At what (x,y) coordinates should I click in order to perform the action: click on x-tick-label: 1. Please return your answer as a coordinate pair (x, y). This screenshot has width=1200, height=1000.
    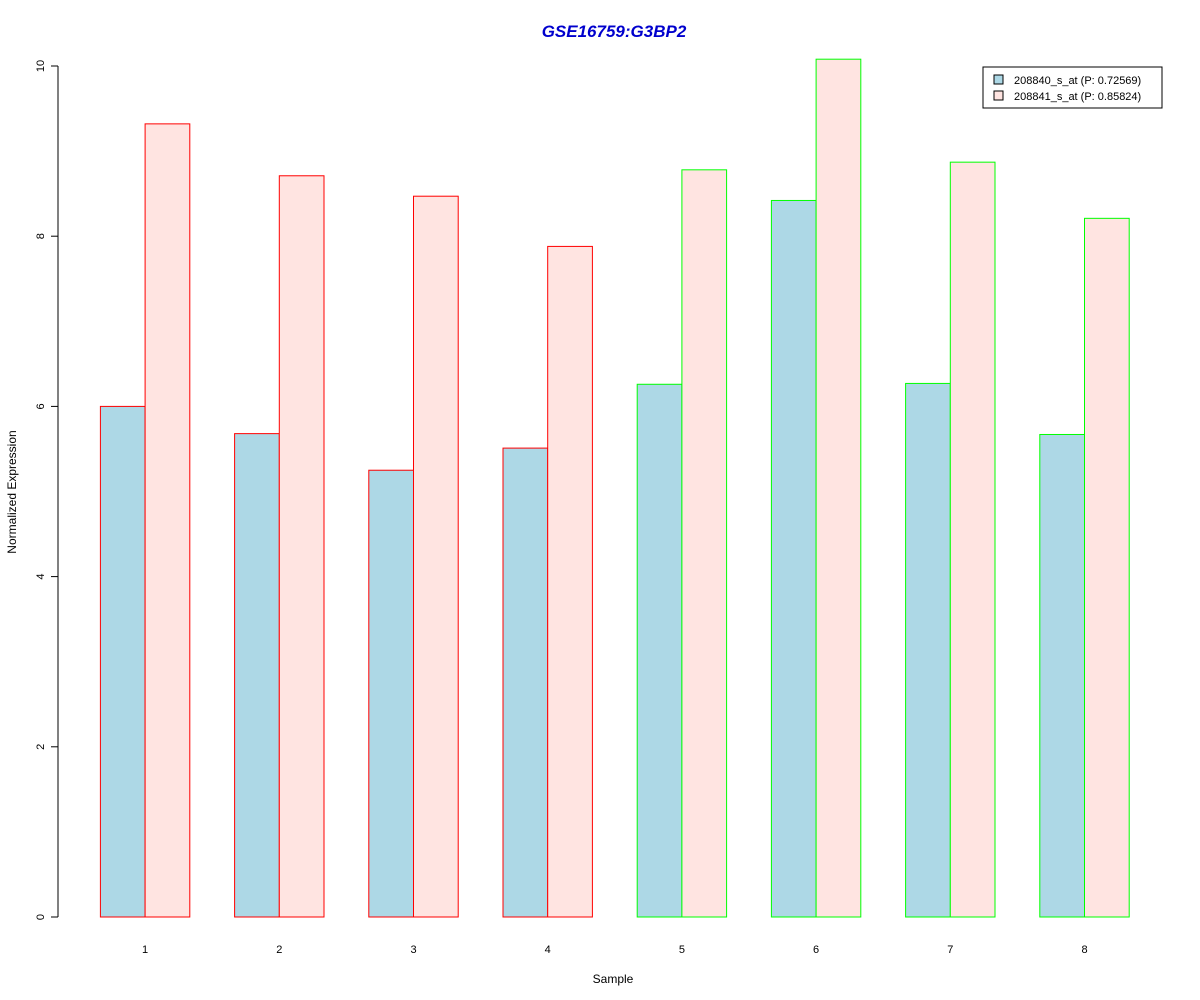
    Looking at the image, I should click on (145, 950).